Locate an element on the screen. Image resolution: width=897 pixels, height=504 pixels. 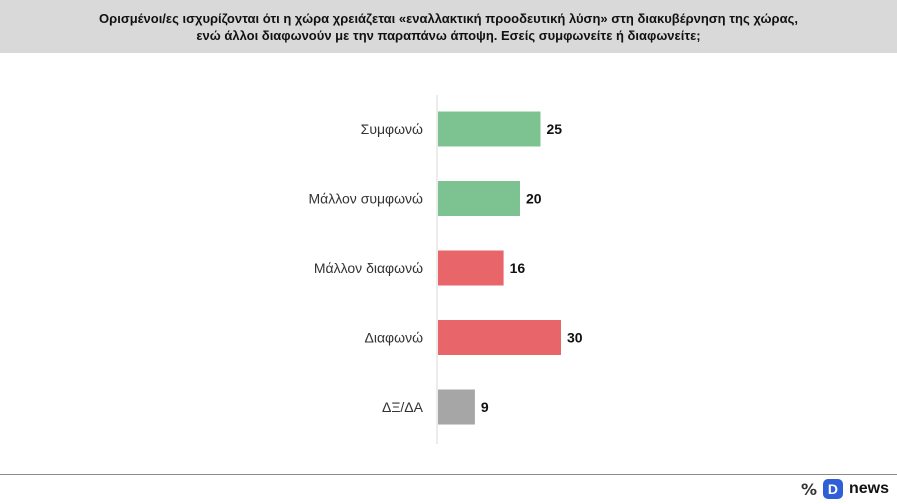
brand-name: news is located at coordinates (868, 488).